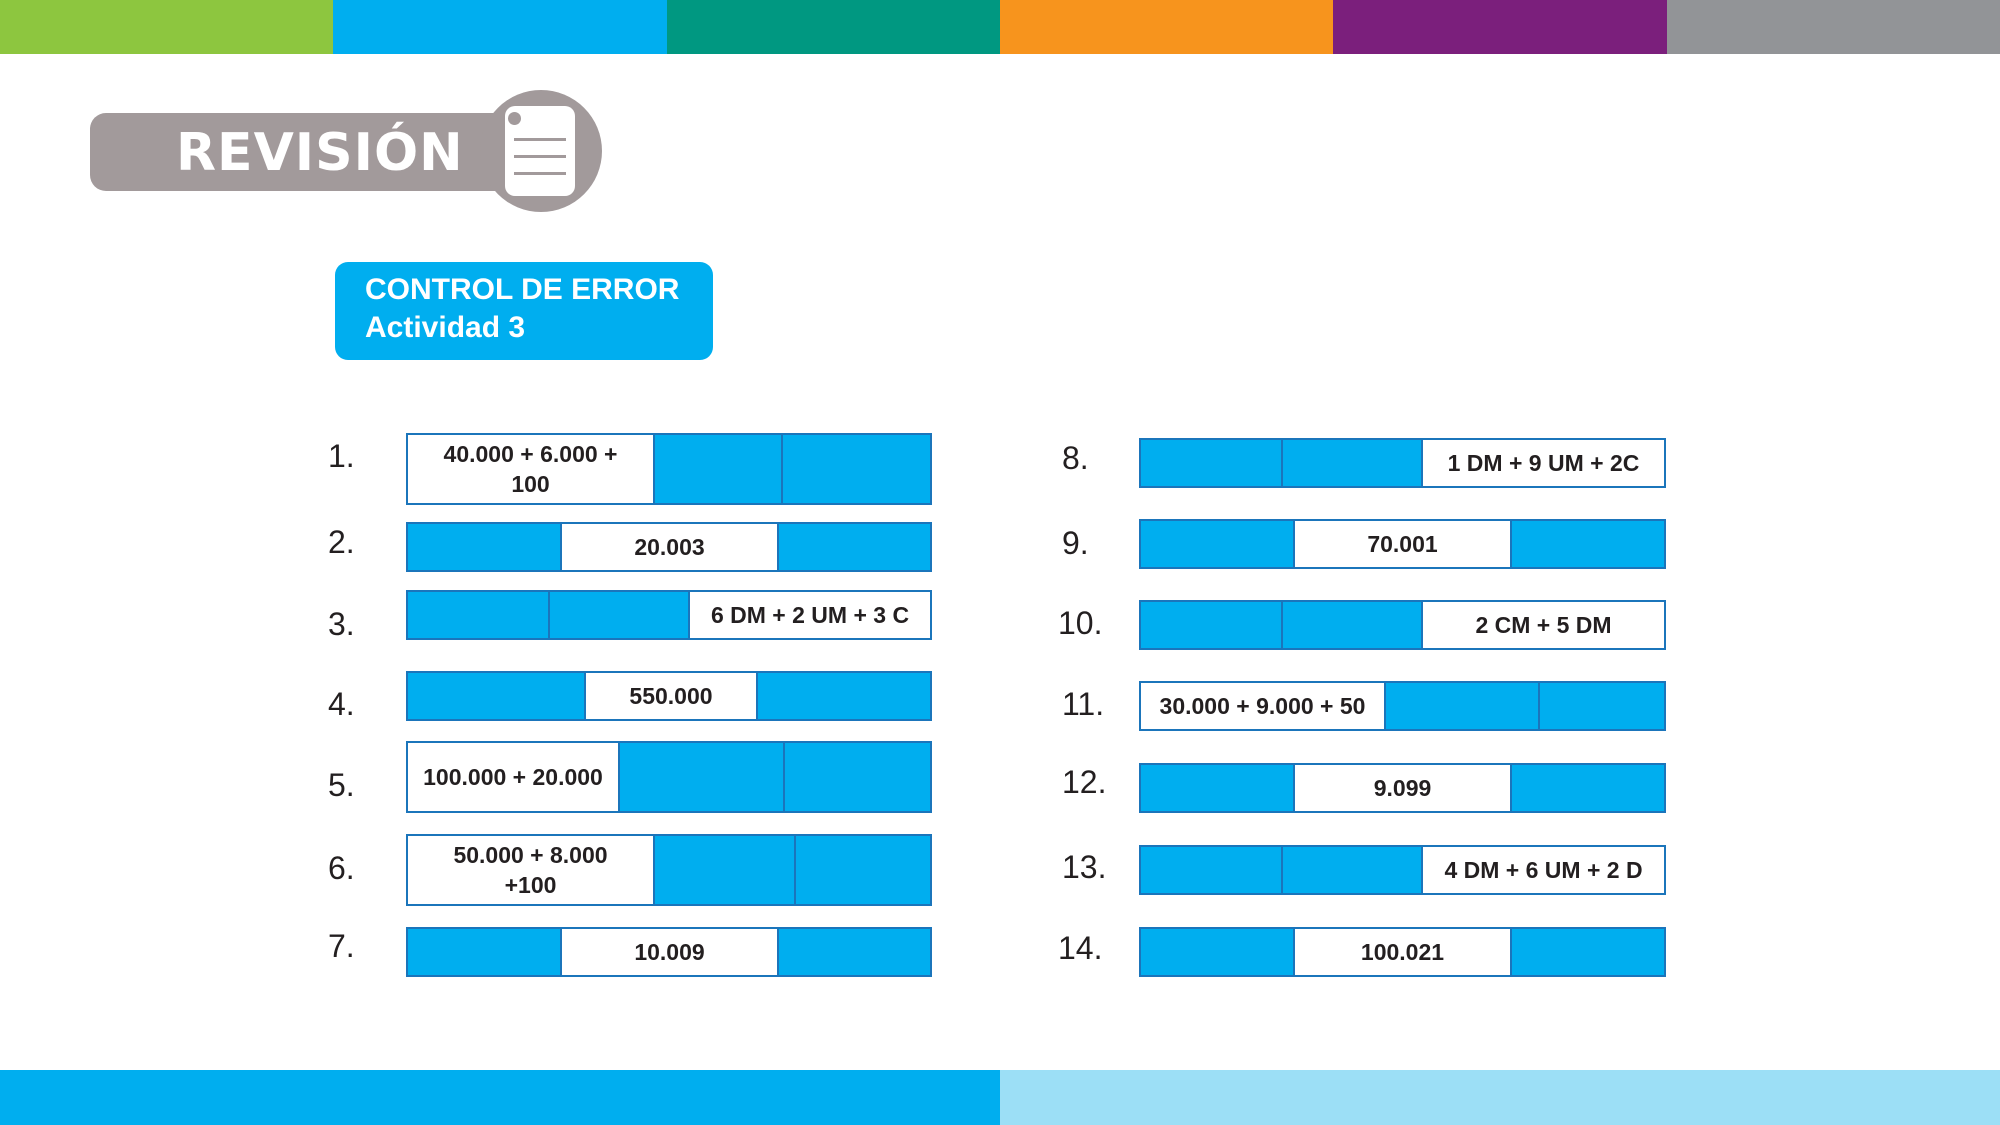  I want to click on bar-text-box: 20.003, so click(669, 547).